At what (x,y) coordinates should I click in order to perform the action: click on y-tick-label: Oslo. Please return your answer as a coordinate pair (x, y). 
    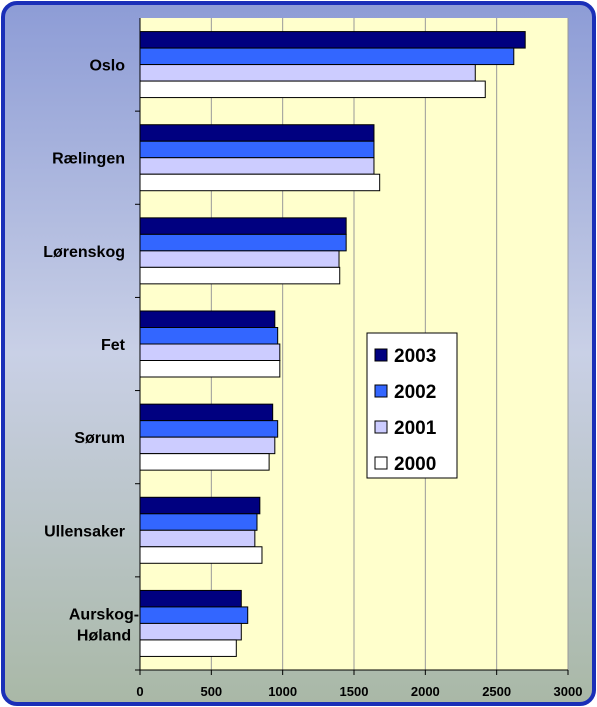
    Looking at the image, I should click on (107, 66).